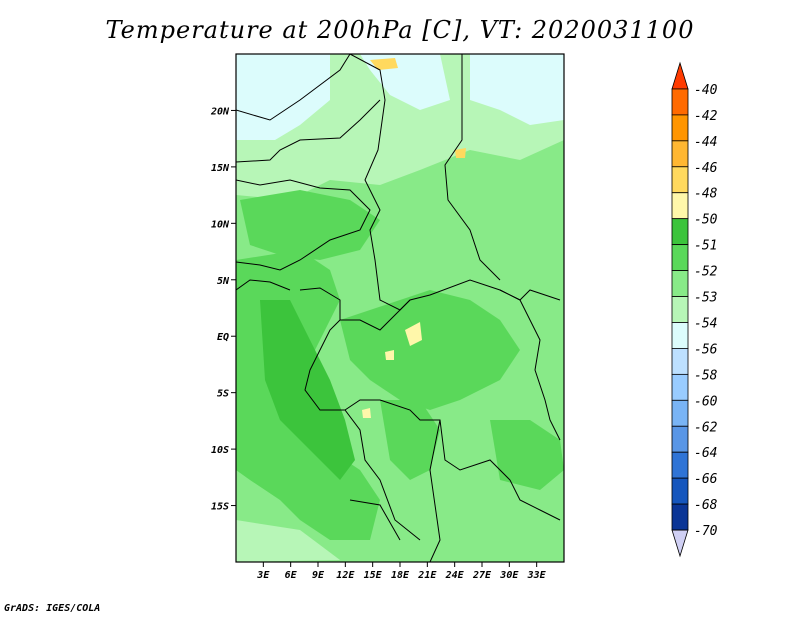  I want to click on y-tick-label: 5S, so click(223, 394).